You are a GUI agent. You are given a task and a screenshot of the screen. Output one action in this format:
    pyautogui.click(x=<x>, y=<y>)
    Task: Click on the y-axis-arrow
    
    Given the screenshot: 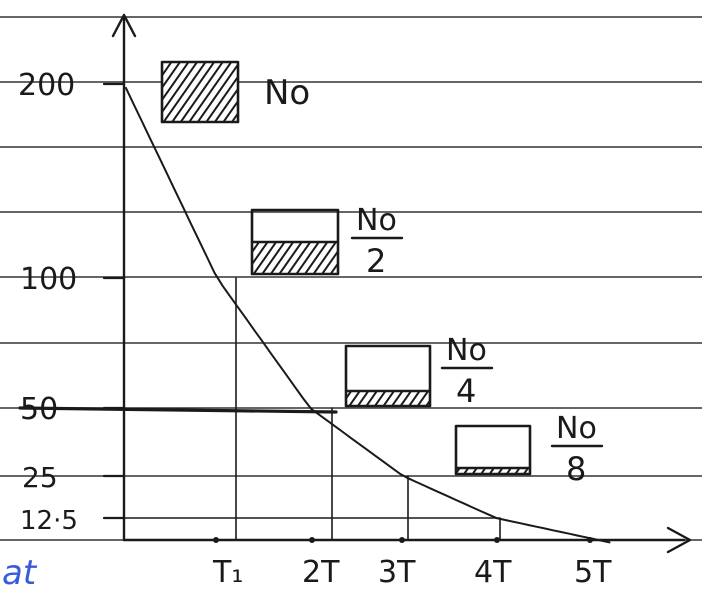 What is the action you would take?
    pyautogui.click(x=124, y=25)
    